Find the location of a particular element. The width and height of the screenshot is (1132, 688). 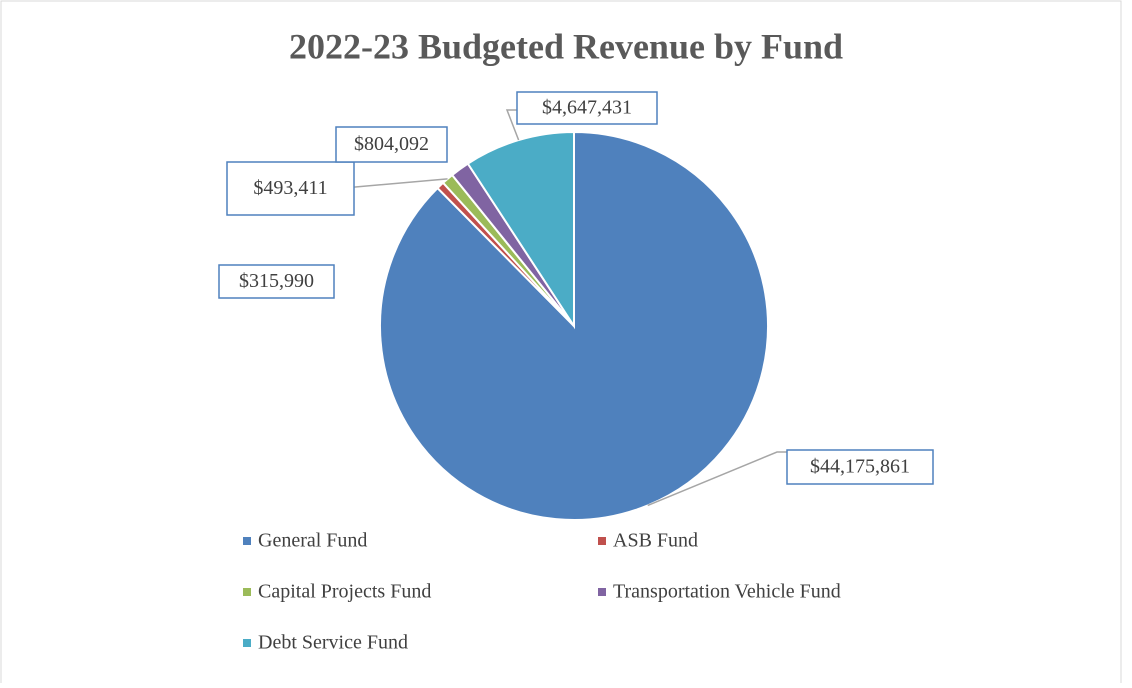

data-label: $493,411 is located at coordinates (290, 188).